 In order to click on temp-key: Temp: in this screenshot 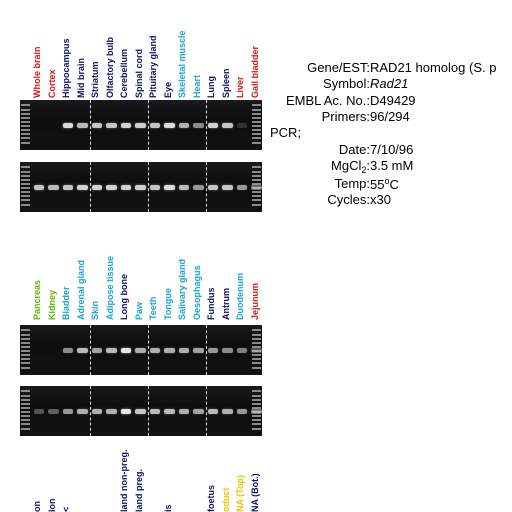, I will do `click(352, 183)`.